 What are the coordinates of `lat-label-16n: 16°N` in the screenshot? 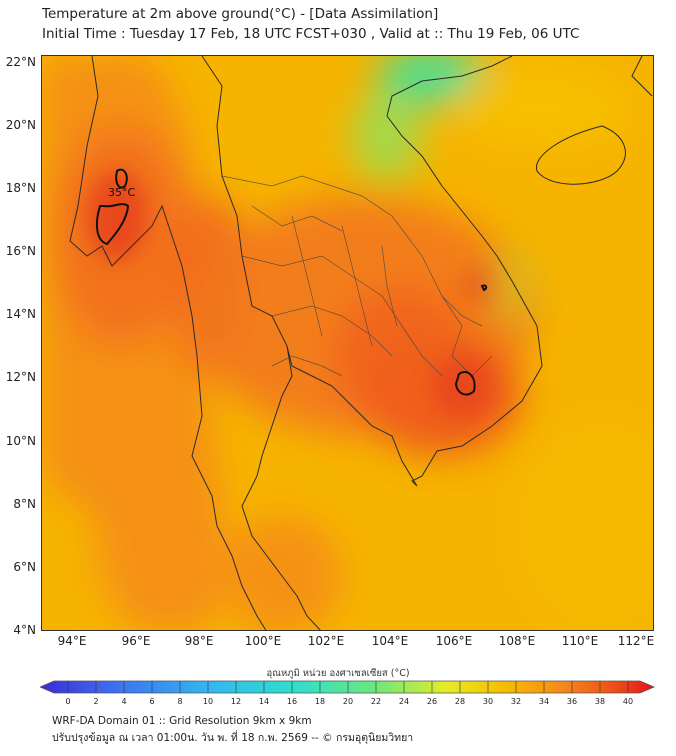 It's located at (20, 251).